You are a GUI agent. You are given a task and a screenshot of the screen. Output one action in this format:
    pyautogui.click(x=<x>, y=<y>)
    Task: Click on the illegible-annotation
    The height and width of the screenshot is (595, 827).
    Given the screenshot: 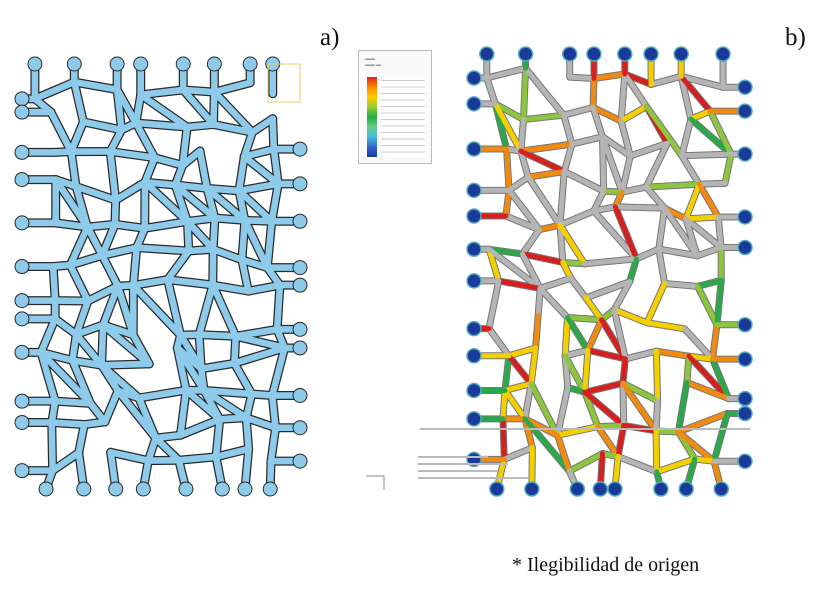 What is the action you would take?
    pyautogui.click(x=463, y=464)
    